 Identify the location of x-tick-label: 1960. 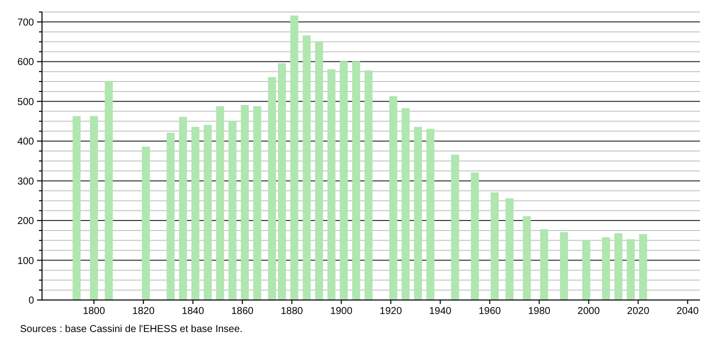
(490, 311).